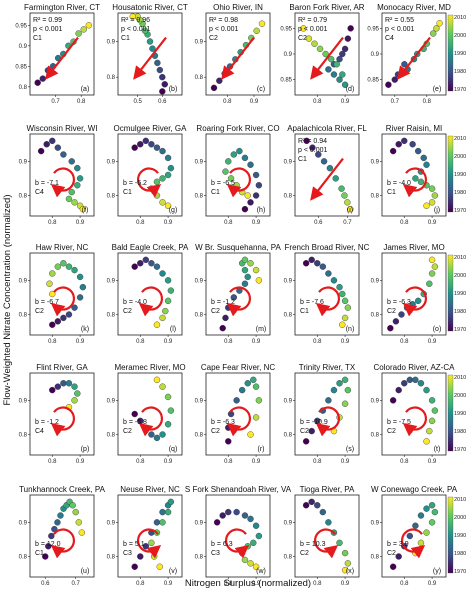  What do you see at coordinates (437, 210) in the screenshot?
I see `panel-label: (j)` at bounding box center [437, 210].